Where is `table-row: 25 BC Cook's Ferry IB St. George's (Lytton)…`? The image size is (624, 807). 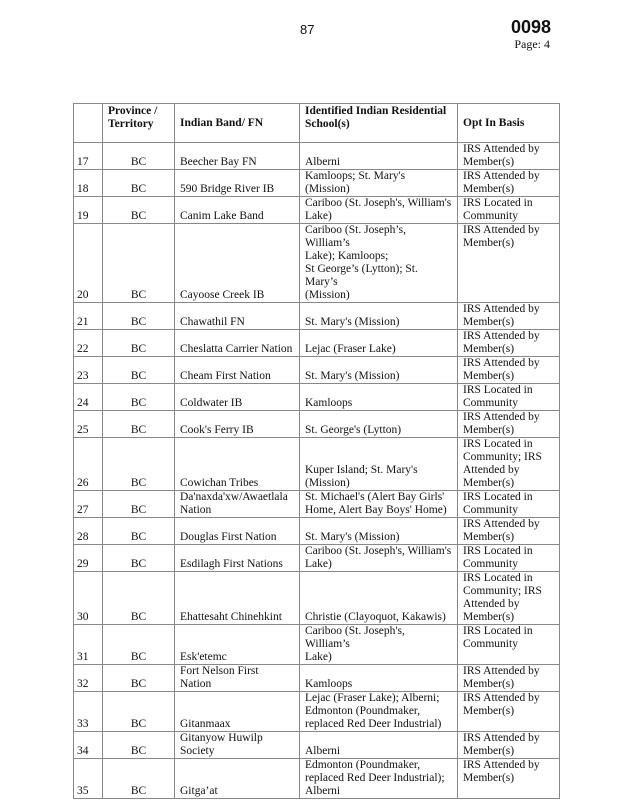
table-row: 25 BC Cook's Ferry IB St. George's (Lytton)… is located at coordinates (316, 424).